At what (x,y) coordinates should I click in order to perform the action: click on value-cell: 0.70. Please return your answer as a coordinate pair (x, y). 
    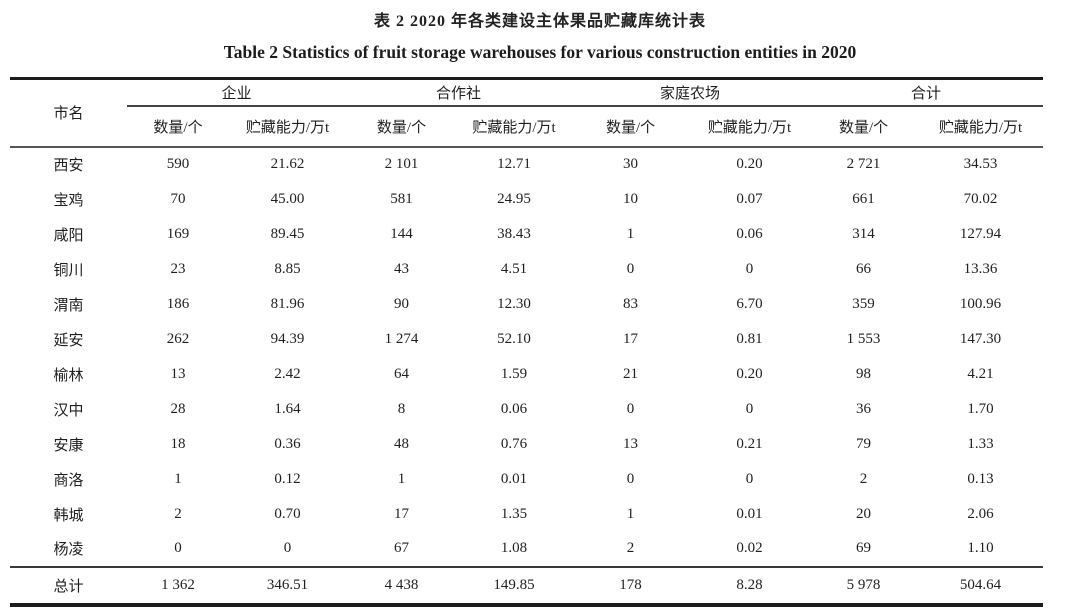
    Looking at the image, I should click on (287, 513).